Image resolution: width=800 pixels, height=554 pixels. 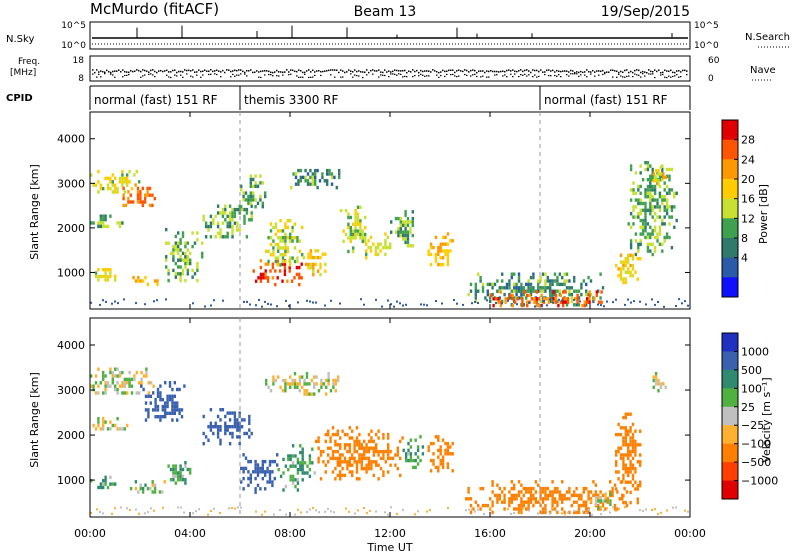 I want to click on nsky-log-top: 10^5, so click(x=73, y=26).